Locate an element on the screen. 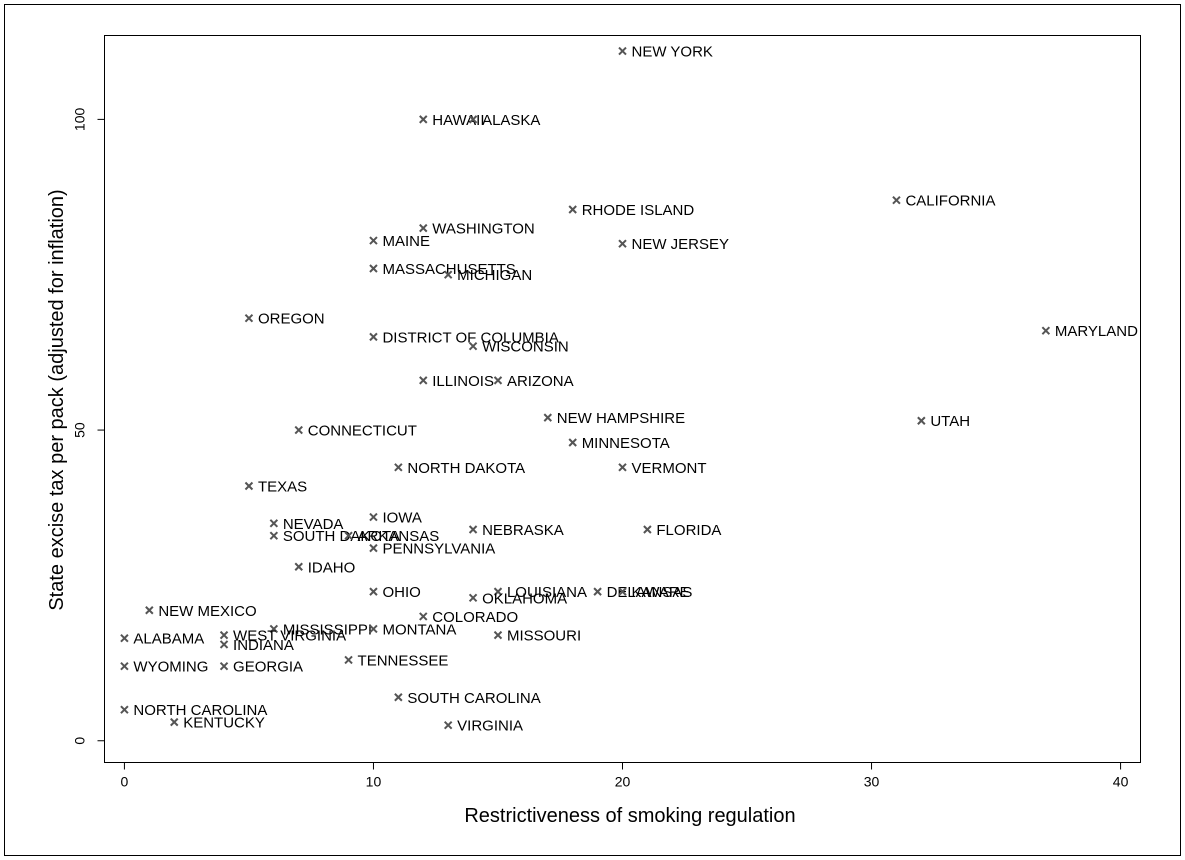 The image size is (1185, 860). data-point: MONTANA is located at coordinates (412, 629).